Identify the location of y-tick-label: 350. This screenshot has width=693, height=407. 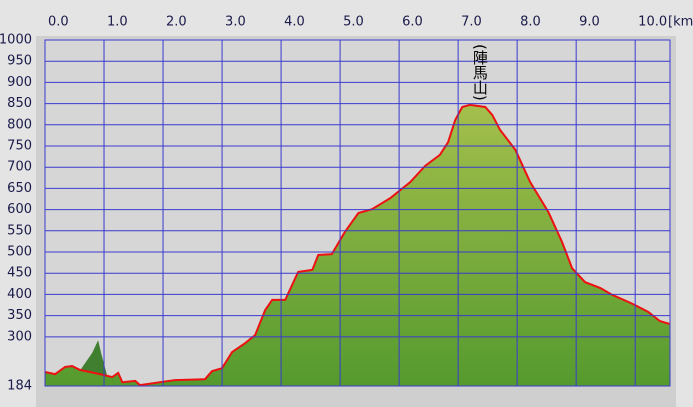
(19, 315).